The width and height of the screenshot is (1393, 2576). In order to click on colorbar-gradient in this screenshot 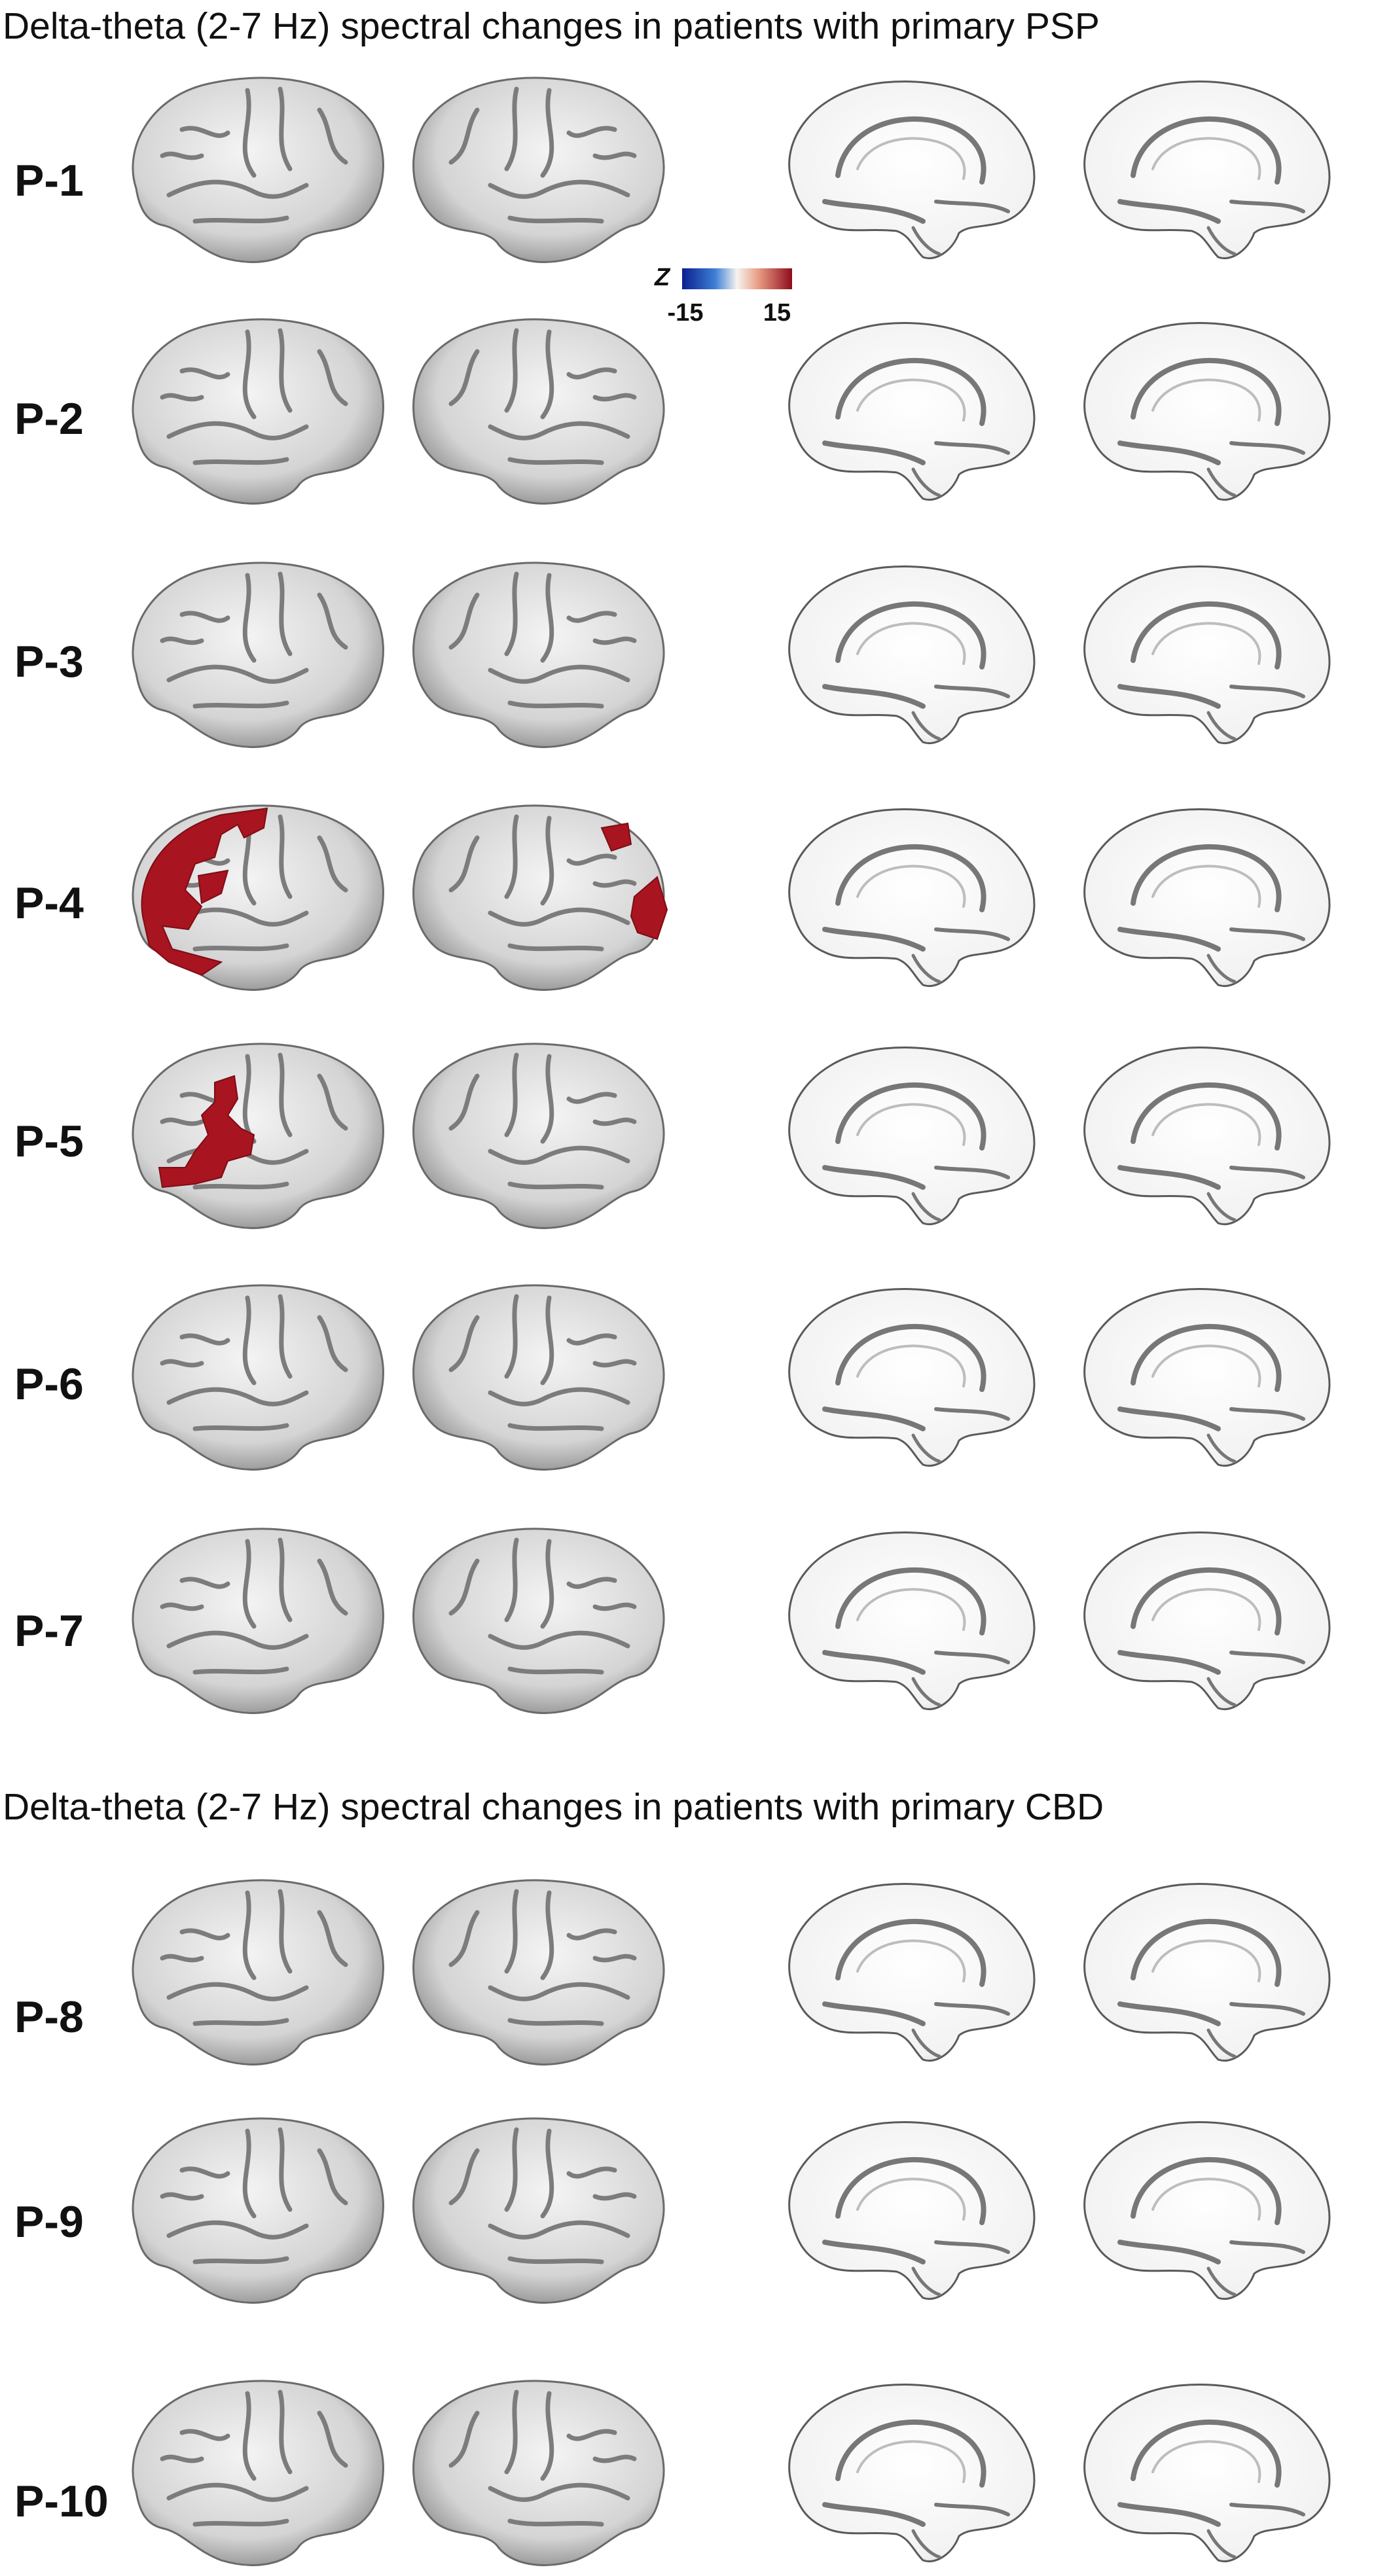, I will do `click(737, 278)`.